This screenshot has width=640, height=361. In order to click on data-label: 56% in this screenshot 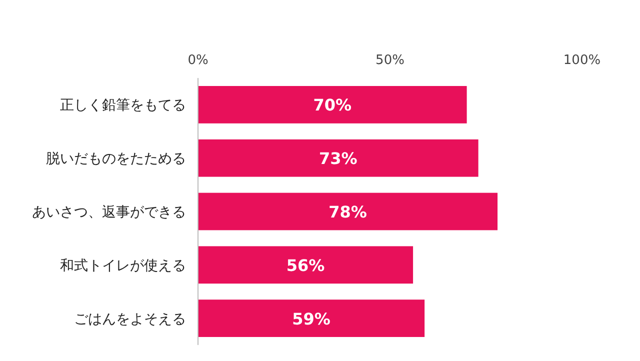, I will do `click(305, 265)`.